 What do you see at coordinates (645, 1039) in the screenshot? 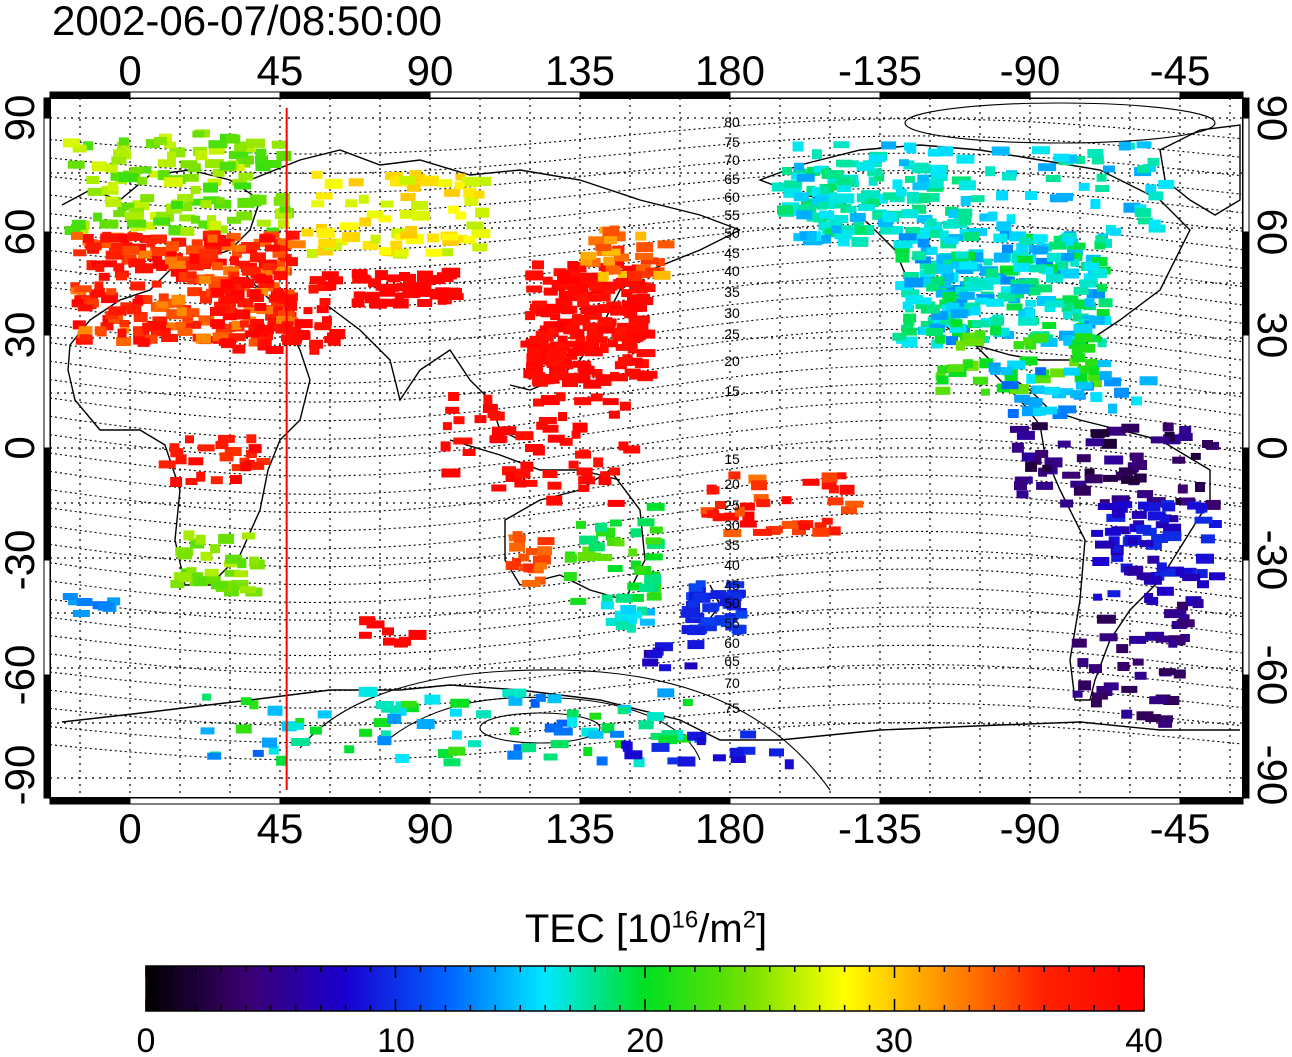
I see `colorbar-tick-label: 20` at bounding box center [645, 1039].